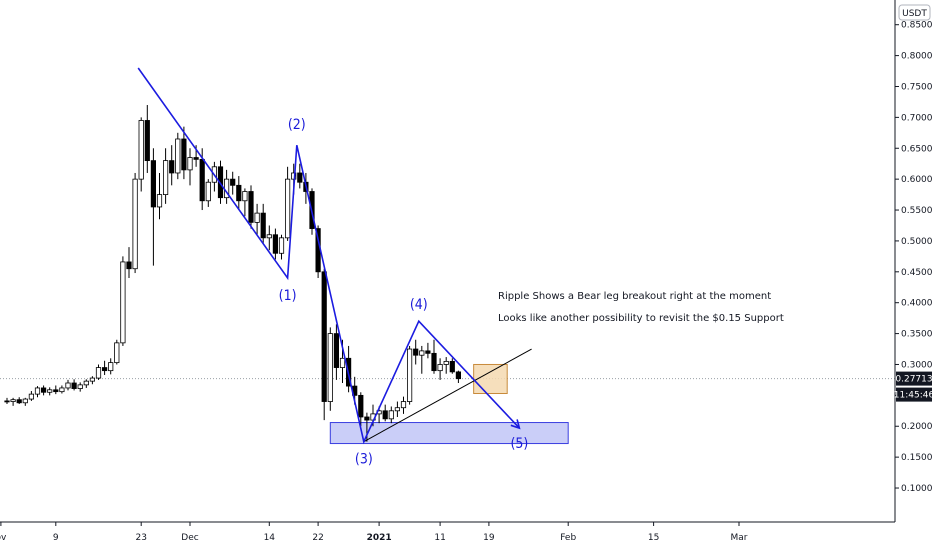  Describe the element at coordinates (364, 460) in the screenshot. I see `wave-label-3: (3)` at that location.